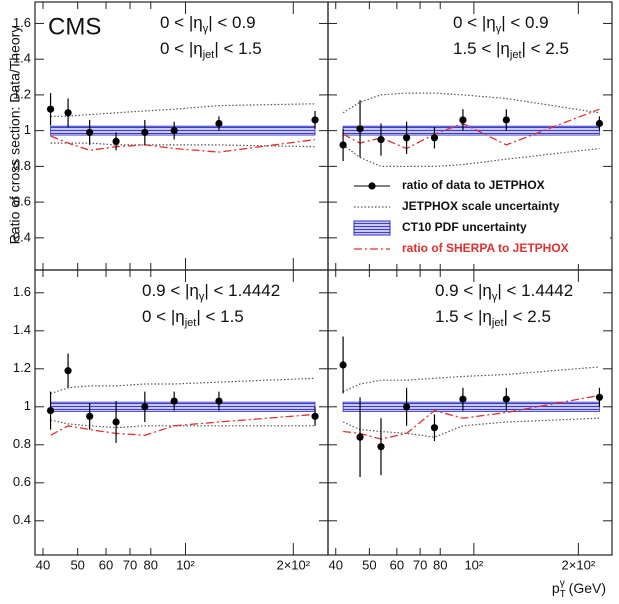  What do you see at coordinates (369, 564) in the screenshot?
I see `x-tick-label: 50` at bounding box center [369, 564].